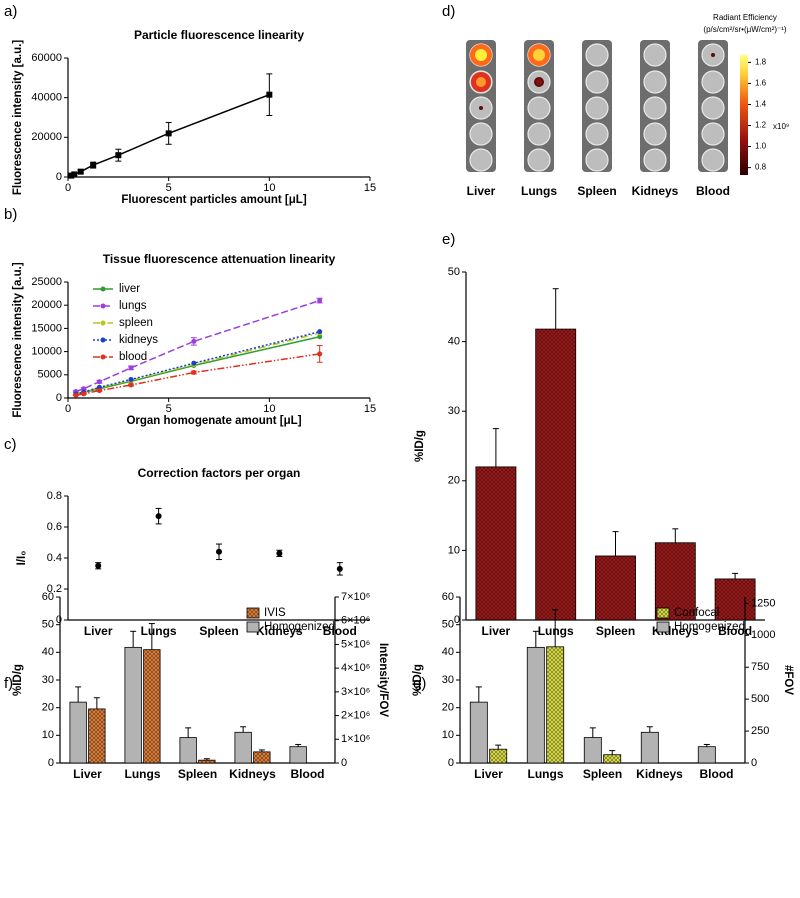  What do you see at coordinates (252, 774) in the screenshot?
I see `x-tick-label: Kidneys` at bounding box center [252, 774].